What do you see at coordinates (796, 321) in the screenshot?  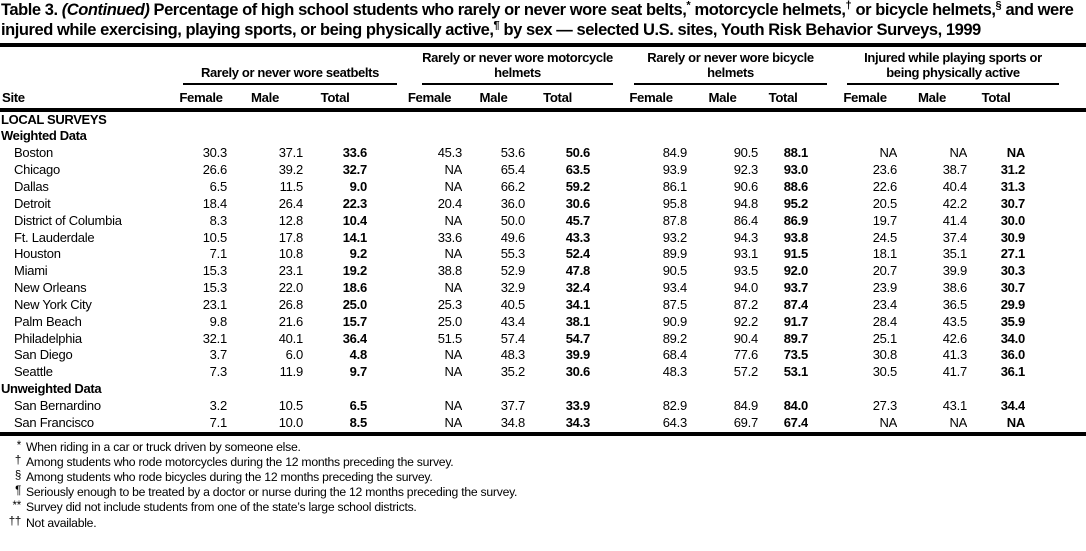 I see `value-cell: 91.7` at bounding box center [796, 321].